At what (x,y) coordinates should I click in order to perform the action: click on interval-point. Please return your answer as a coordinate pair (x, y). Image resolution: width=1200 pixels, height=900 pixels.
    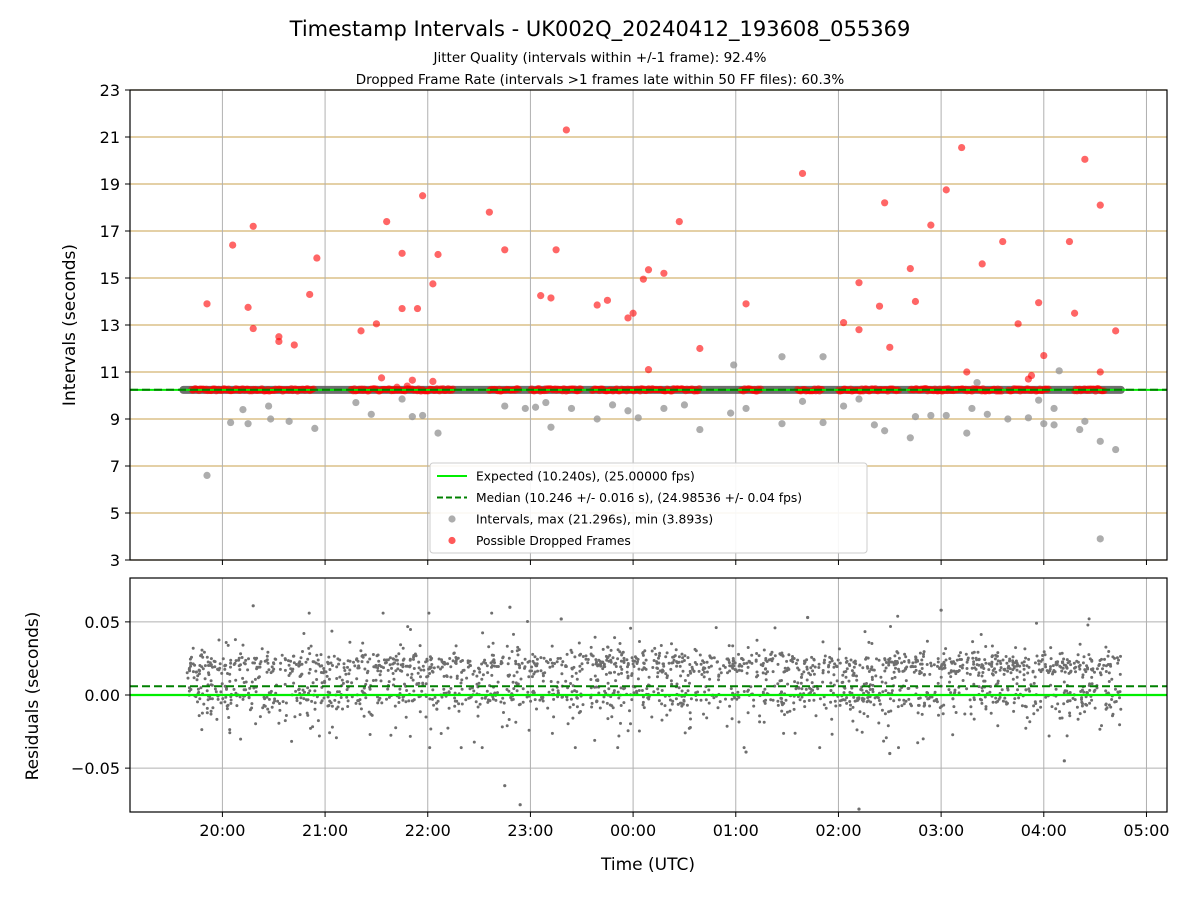
    Looking at the image, I should click on (423, 415).